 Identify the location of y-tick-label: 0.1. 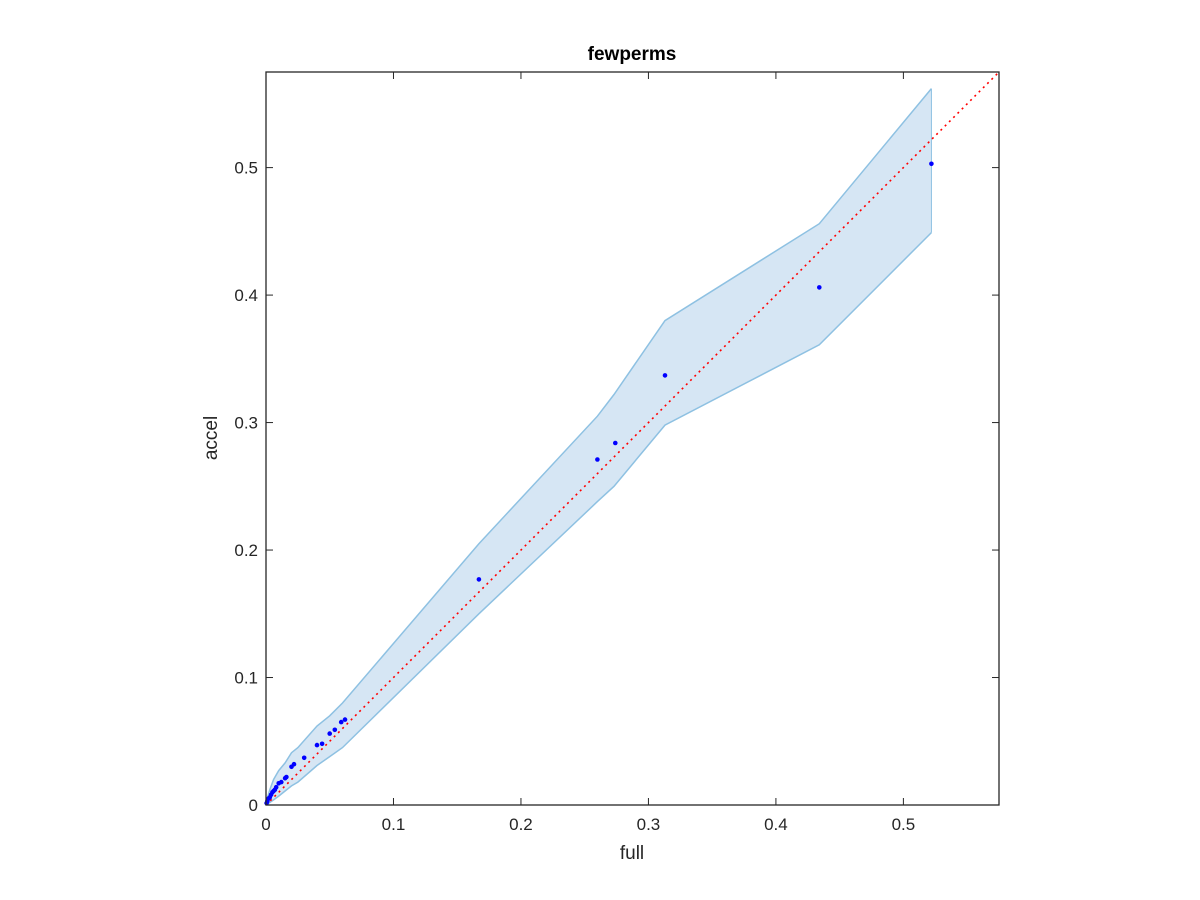
(246, 678).